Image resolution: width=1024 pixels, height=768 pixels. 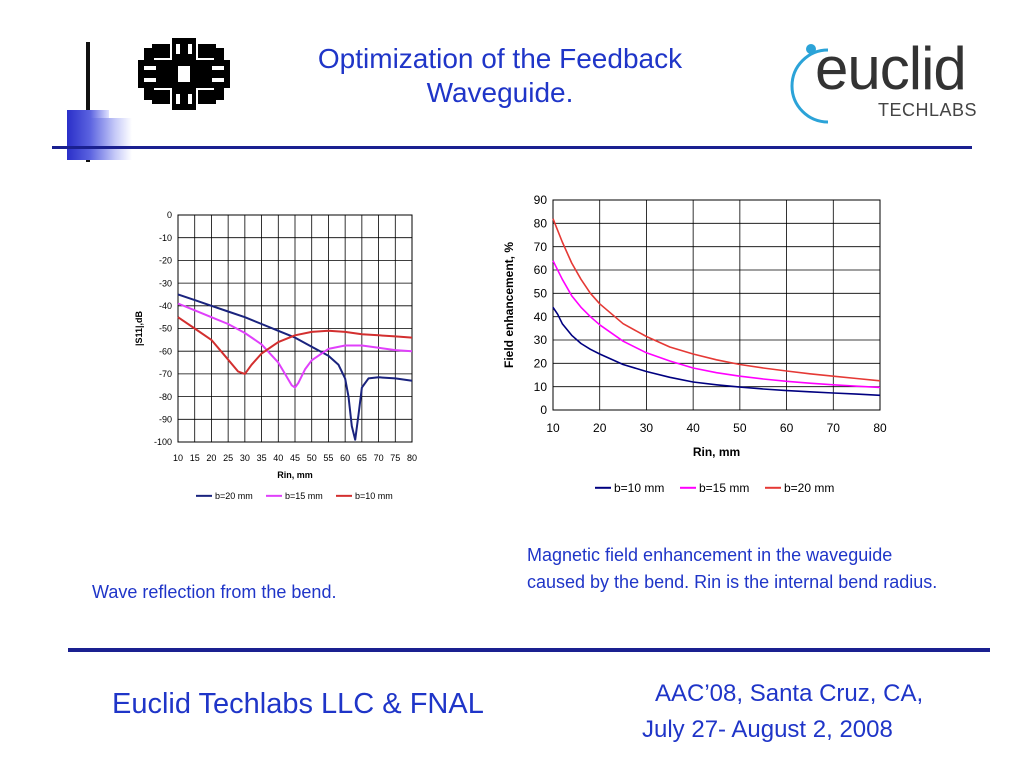 What do you see at coordinates (395, 458) in the screenshot?
I see `x-tick-label: 75` at bounding box center [395, 458].